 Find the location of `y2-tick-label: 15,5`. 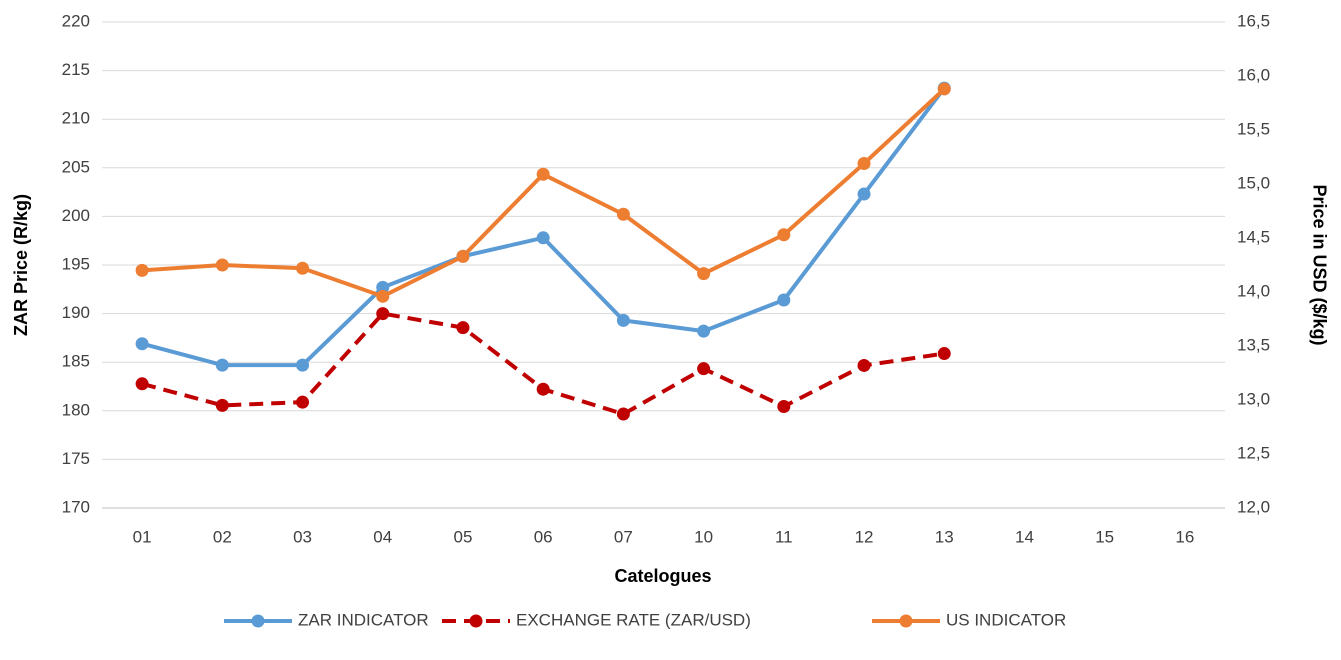

y2-tick-label: 15,5 is located at coordinates (1253, 128).